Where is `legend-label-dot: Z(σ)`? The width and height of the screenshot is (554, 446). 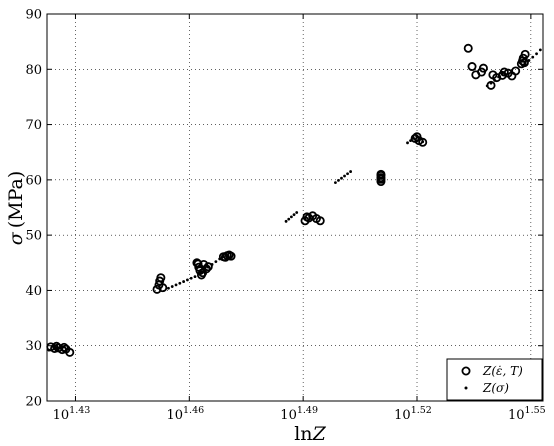
legend-label-dot: Z(σ) is located at coordinates (495, 388).